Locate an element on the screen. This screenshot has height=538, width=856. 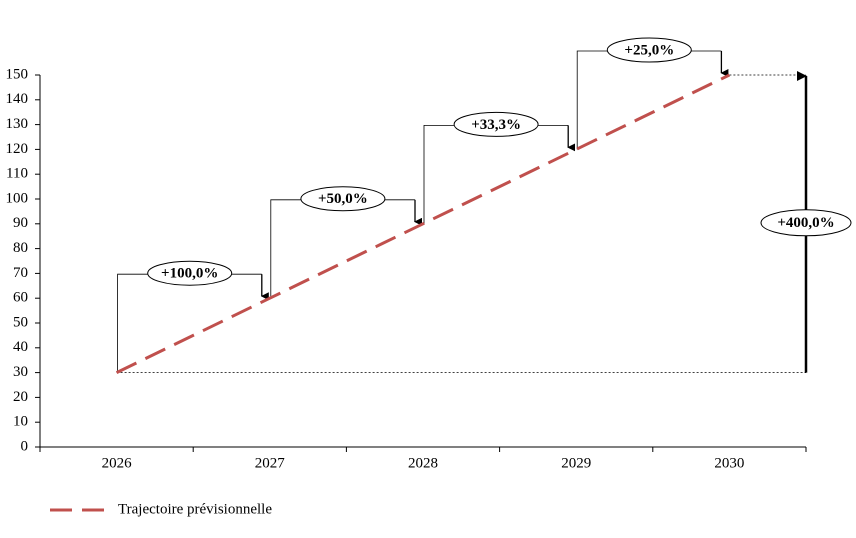
annotation: +25,0% is located at coordinates (649, 50).